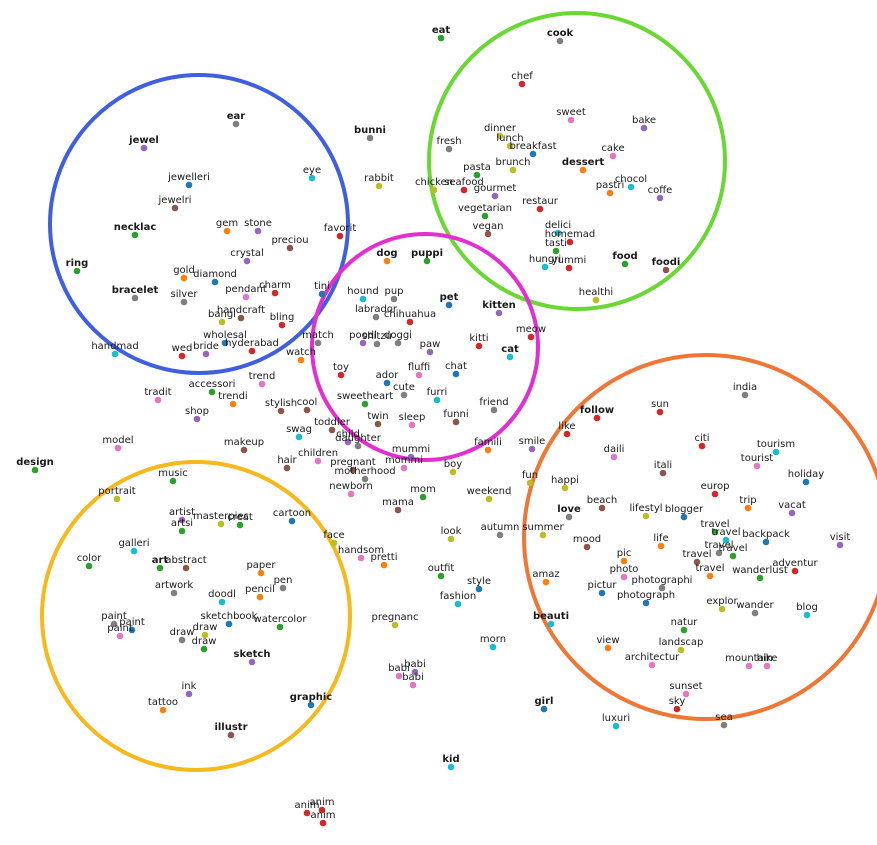  What do you see at coordinates (722, 601) in the screenshot?
I see `point-label: explor` at bounding box center [722, 601].